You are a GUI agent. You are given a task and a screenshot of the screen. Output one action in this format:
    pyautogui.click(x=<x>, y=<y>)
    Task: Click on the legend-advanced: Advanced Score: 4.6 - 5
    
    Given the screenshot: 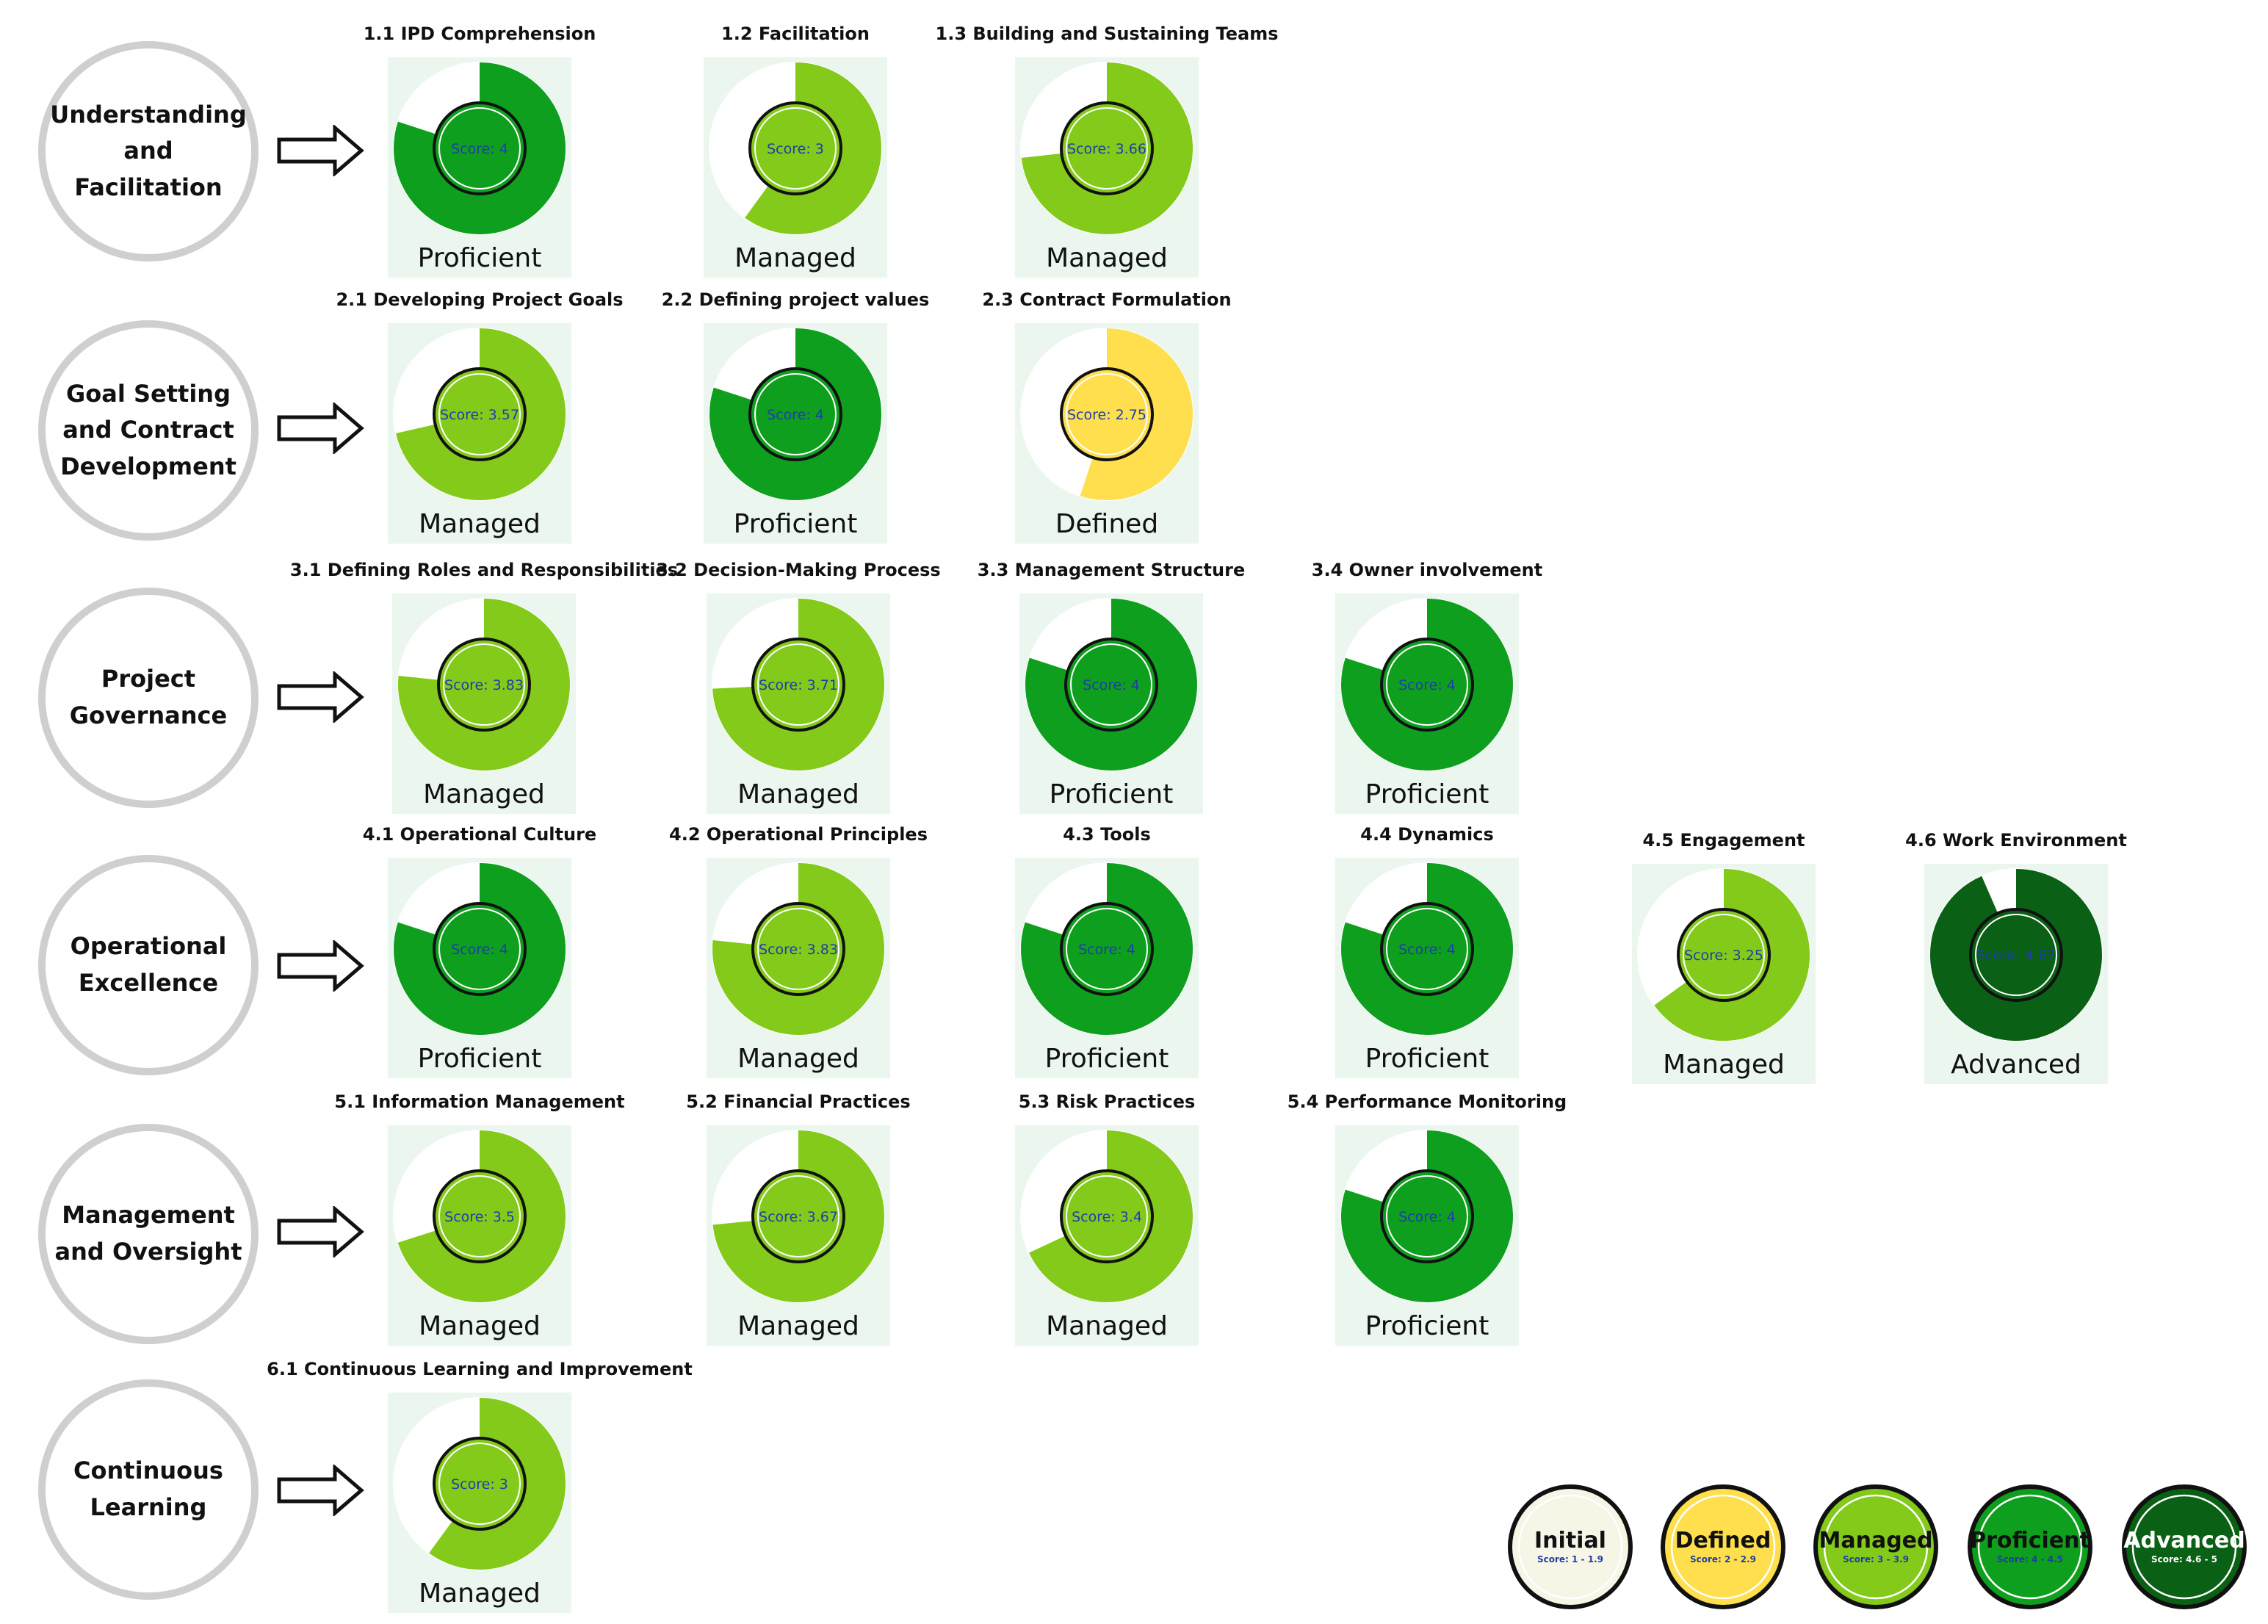 What is the action you would take?
    pyautogui.click(x=2184, y=1547)
    